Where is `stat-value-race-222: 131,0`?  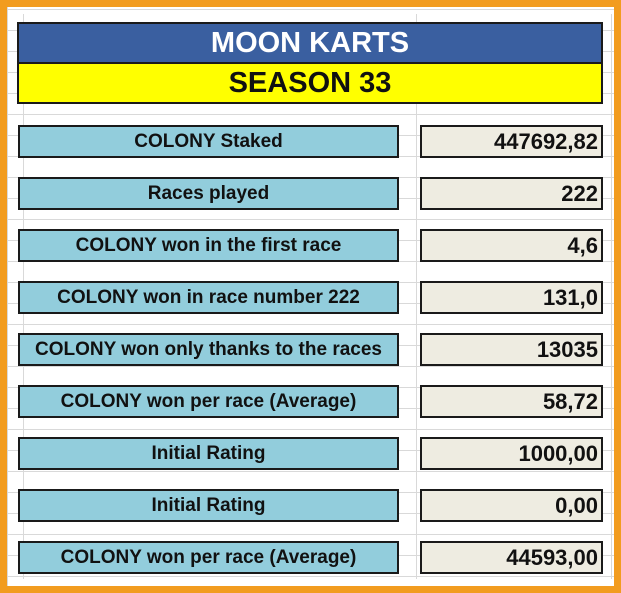 stat-value-race-222: 131,0 is located at coordinates (511, 297).